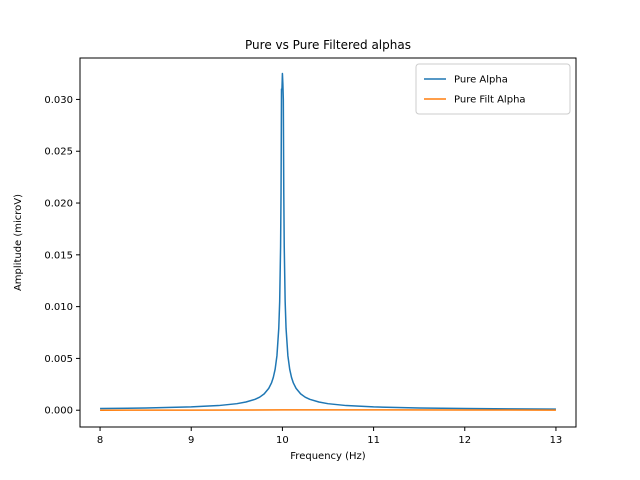  Describe the element at coordinates (58, 307) in the screenshot. I see `y-tick-label: 0.010` at that location.